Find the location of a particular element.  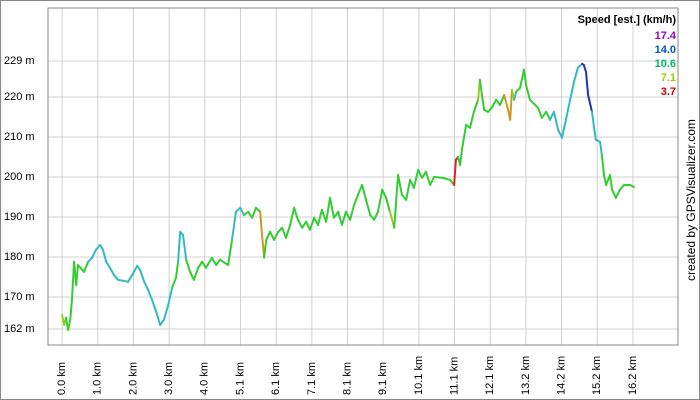

y-tick-label: 210 m is located at coordinates (19, 137).